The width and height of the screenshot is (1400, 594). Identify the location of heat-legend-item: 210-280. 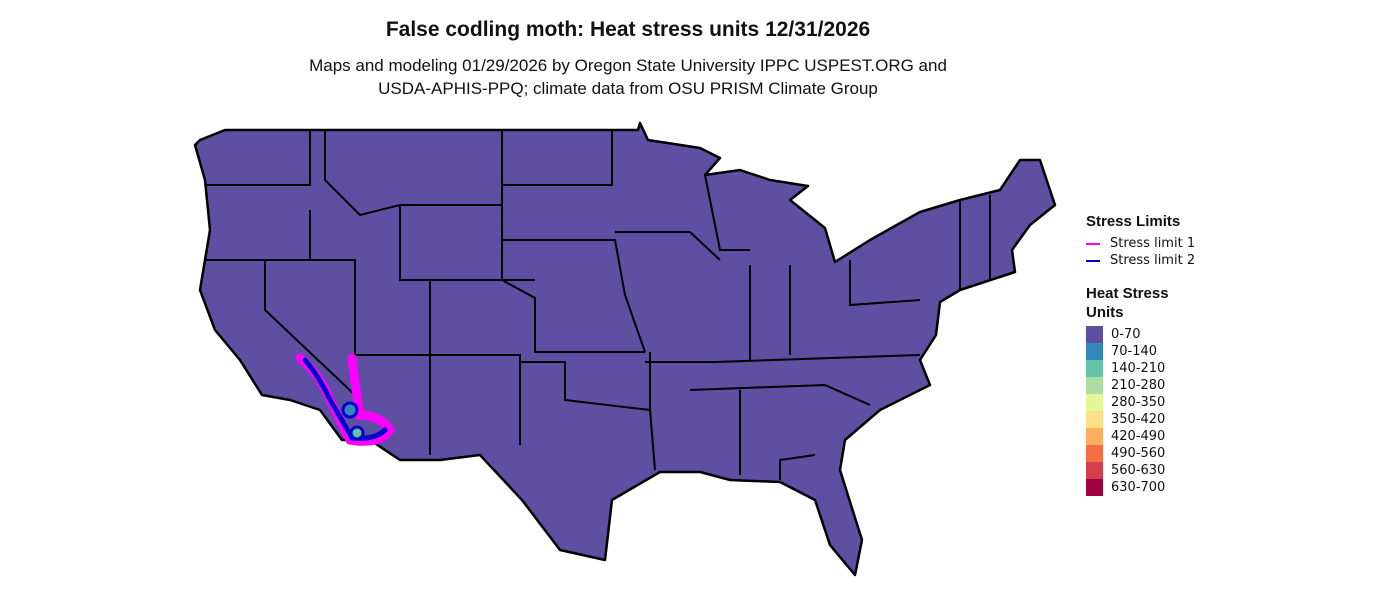
(1140, 385).